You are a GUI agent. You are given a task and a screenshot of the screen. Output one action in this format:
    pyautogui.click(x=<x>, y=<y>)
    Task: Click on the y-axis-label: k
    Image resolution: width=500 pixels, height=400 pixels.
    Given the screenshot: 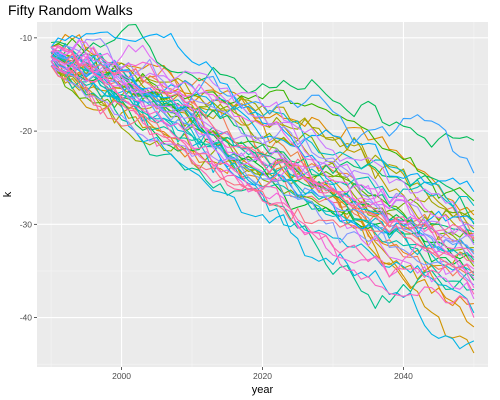 What is the action you would take?
    pyautogui.click(x=8, y=194)
    